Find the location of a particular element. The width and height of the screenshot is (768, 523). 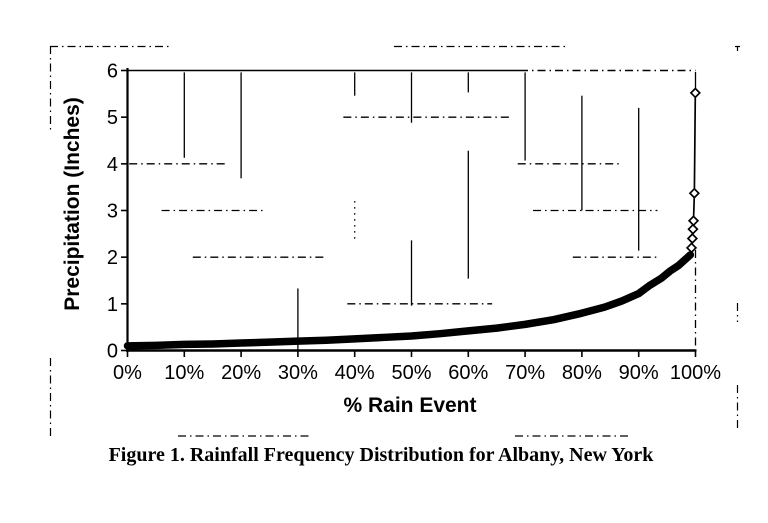

y-tick-label: 6 is located at coordinates (112, 72).